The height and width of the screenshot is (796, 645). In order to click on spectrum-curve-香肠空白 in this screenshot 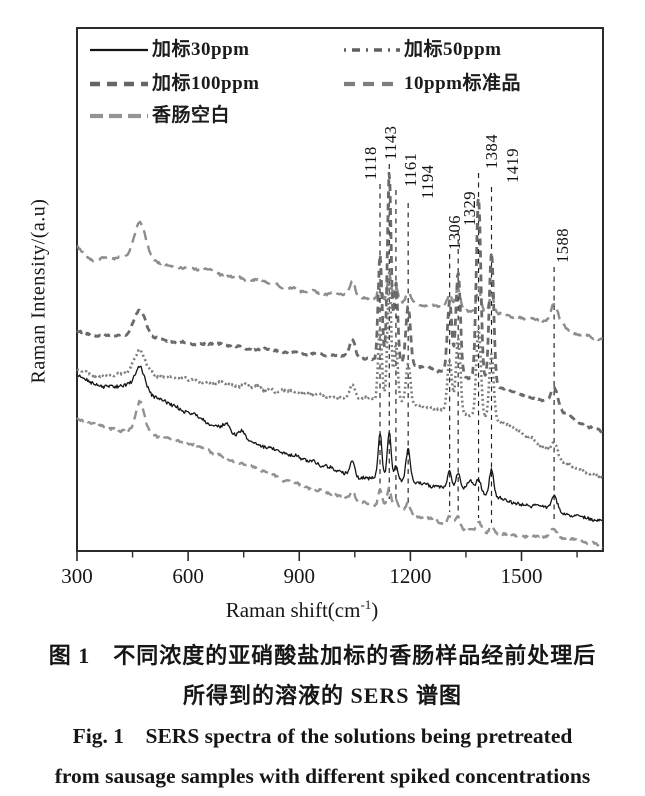, I will do `click(340, 281)`.